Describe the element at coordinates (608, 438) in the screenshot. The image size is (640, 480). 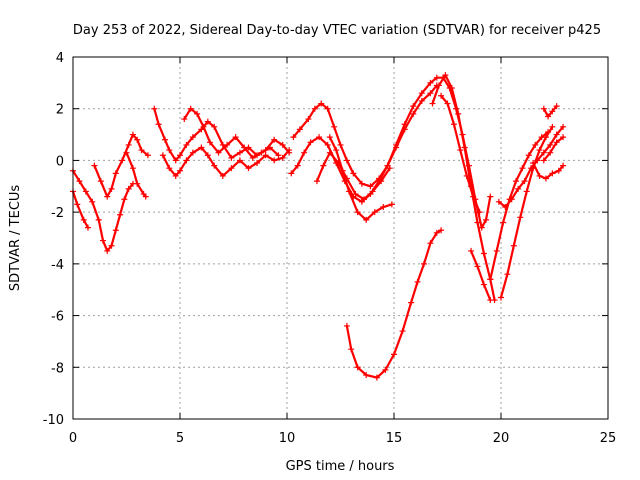
I see `x-tick-label: 25` at that location.